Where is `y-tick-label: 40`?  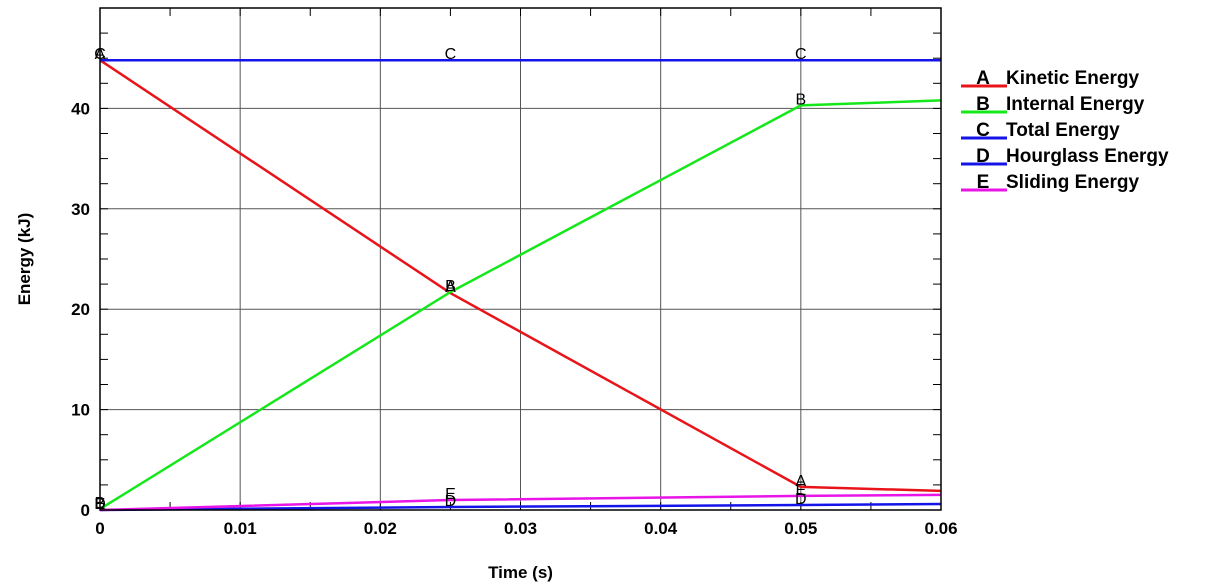
y-tick-label: 40 is located at coordinates (80, 108).